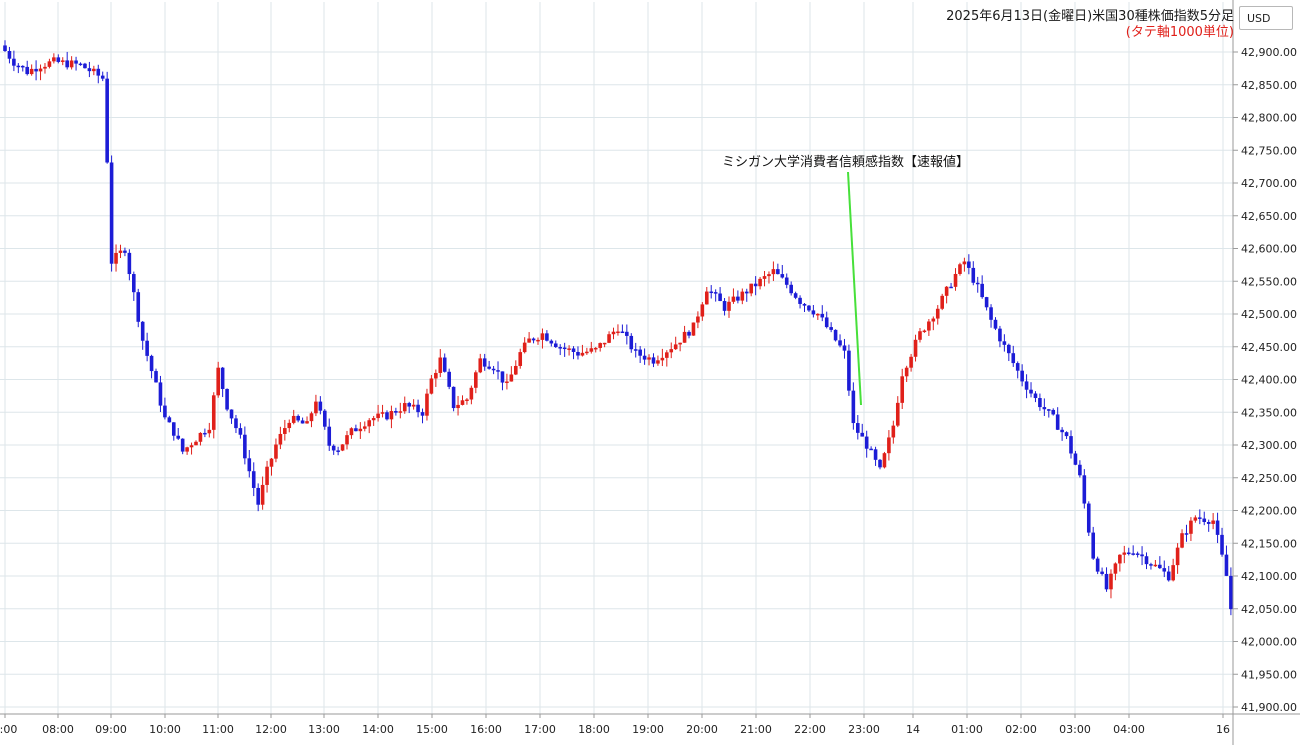 Image resolution: width=1300 pixels, height=745 pixels. Describe the element at coordinates (864, 729) in the screenshot. I see `time-tick-label: 23:00` at that location.